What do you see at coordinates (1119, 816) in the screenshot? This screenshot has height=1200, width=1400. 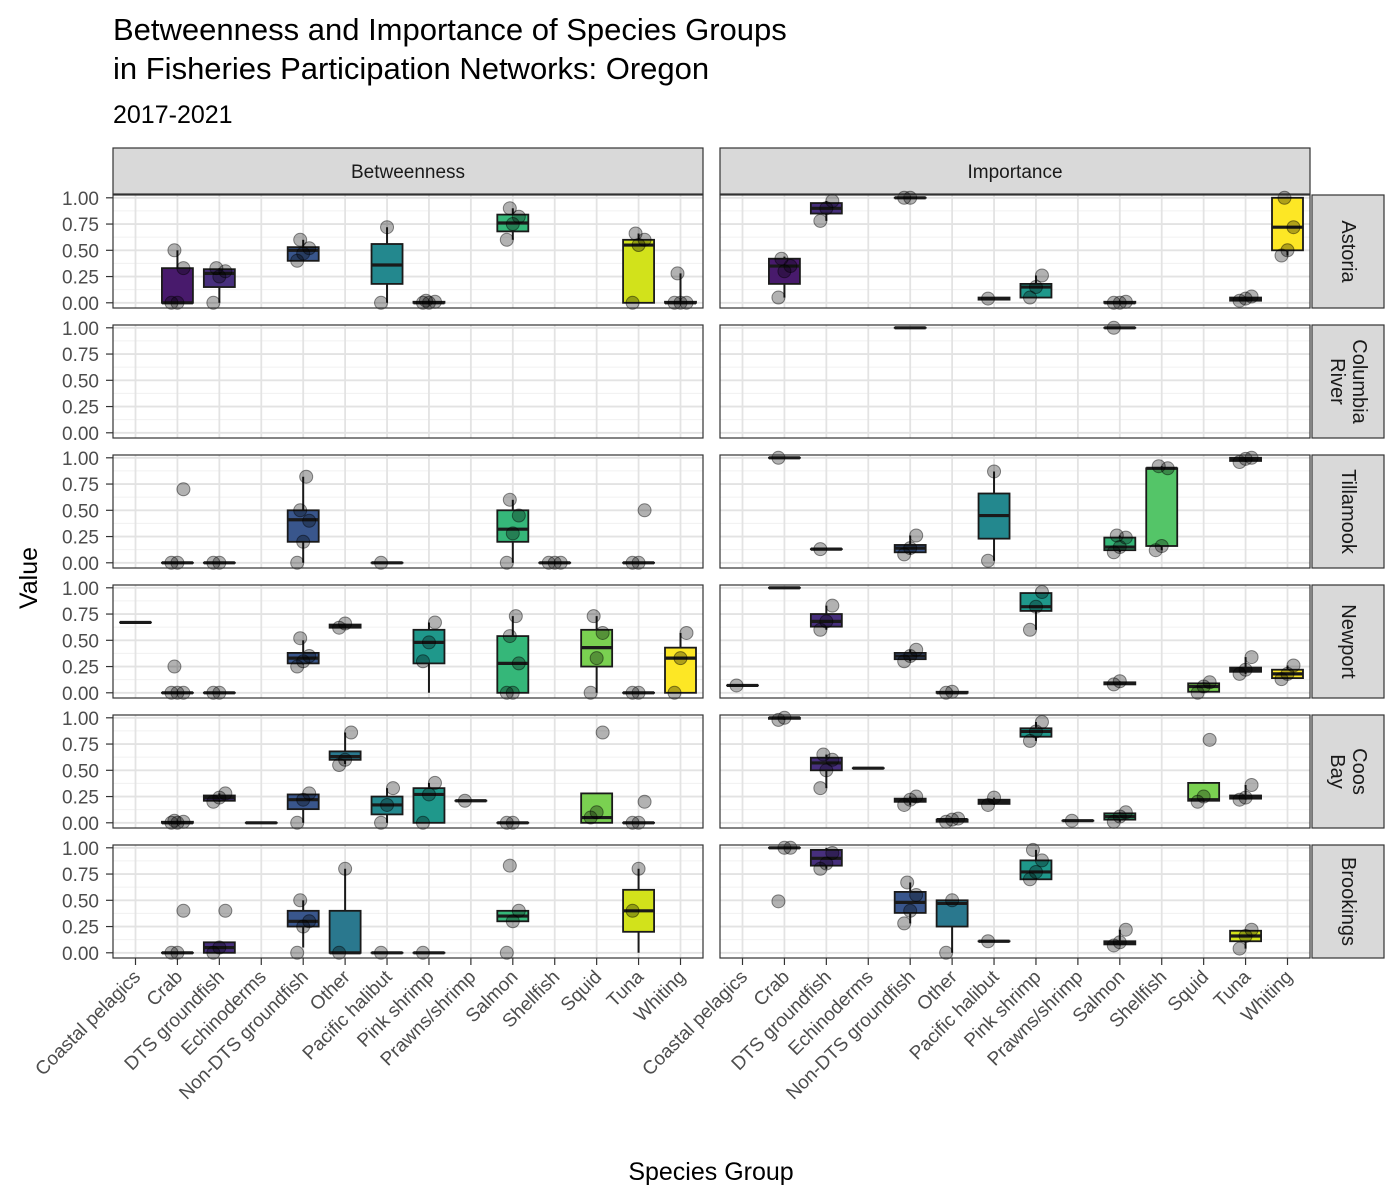 I see `box-importance-coos-bay-salmon-point` at bounding box center [1119, 816].